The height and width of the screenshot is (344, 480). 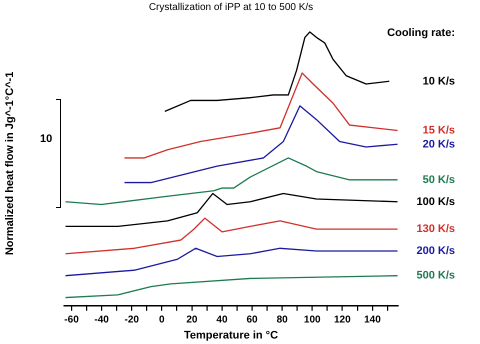 I want to click on series-label: 200 K/s, so click(x=435, y=251).